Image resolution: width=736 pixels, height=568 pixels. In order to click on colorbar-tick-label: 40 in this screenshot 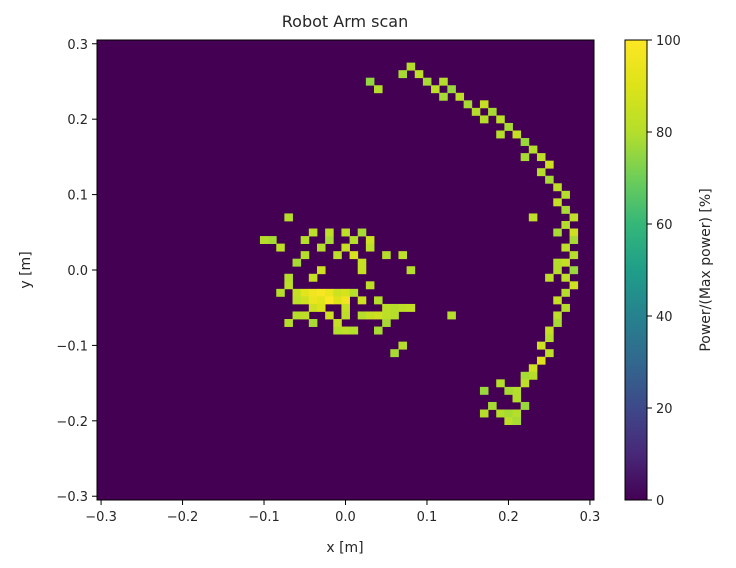, I will do `click(664, 317)`.